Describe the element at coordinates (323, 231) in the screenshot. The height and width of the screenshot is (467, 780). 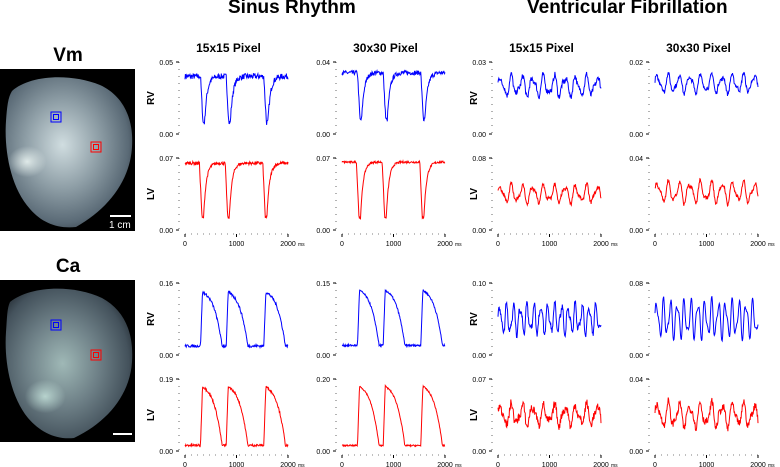
I see `y-tick-label-bottom-vm-lv-30x30-sr: 0.00` at that location.